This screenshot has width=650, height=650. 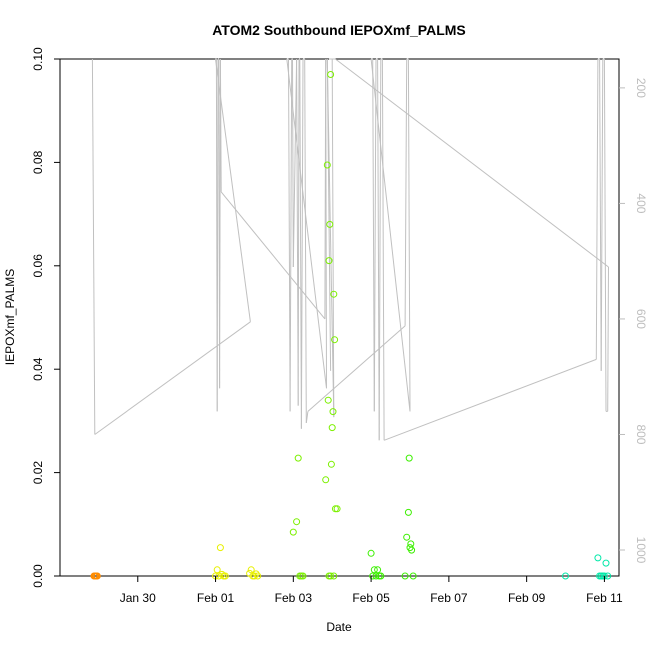 I want to click on y-tick-label: 0.02, so click(x=38, y=473).